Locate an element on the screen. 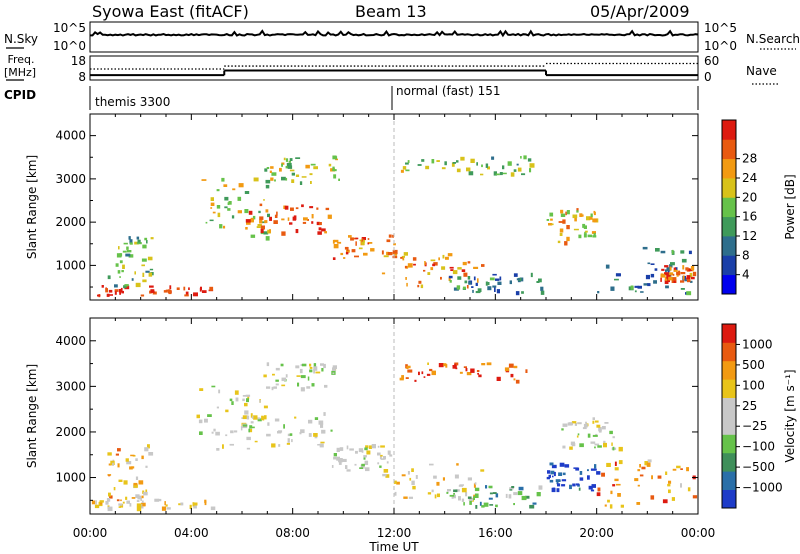 Image resolution: width=800 pixels, height=554 pixels. x-tick-label: 00:00 is located at coordinates (90, 533).